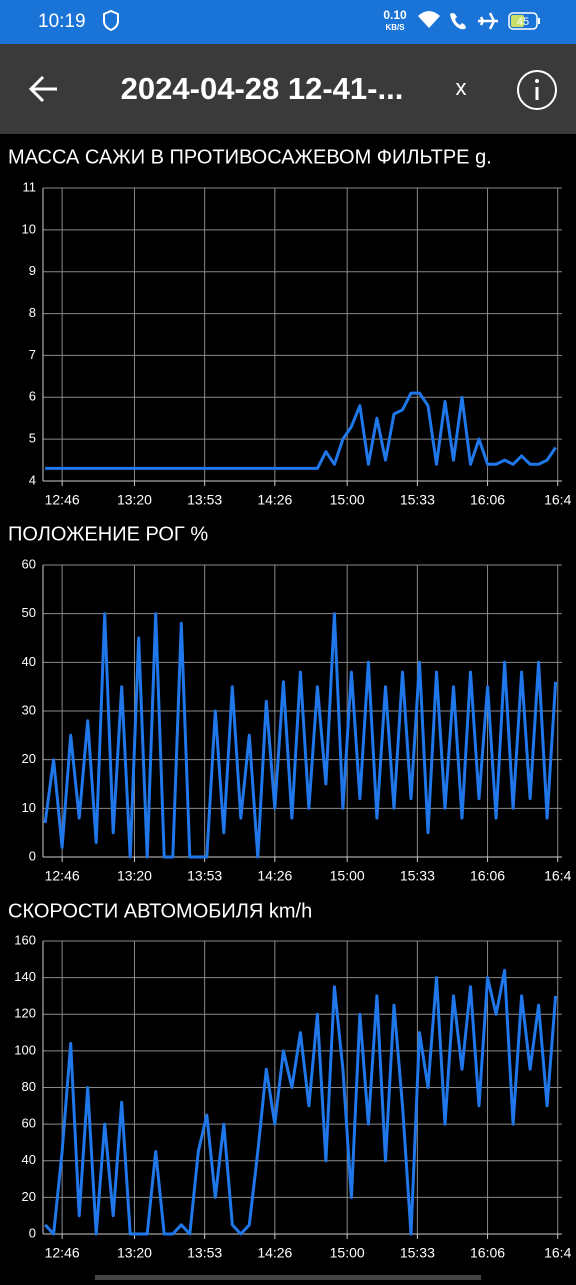 Image resolution: width=576 pixels, height=1285 pixels. What do you see at coordinates (32, 438) in the screenshot?
I see `y-tick-label: 5` at bounding box center [32, 438].